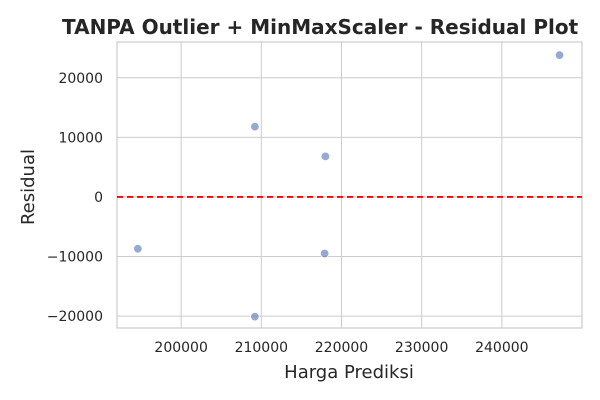 The width and height of the screenshot is (600, 400). What do you see at coordinates (261, 348) in the screenshot?
I see `x-tick-label: 210000` at bounding box center [261, 348].